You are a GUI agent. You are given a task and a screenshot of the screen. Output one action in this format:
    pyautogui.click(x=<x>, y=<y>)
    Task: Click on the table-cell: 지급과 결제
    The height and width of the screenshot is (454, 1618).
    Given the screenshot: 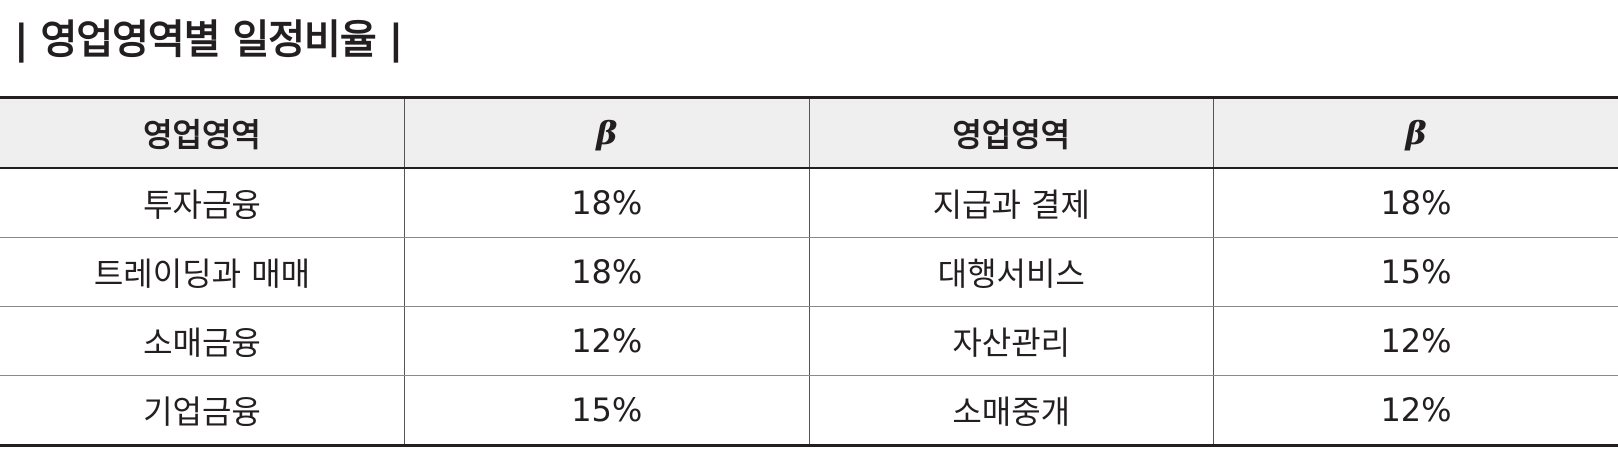 What is the action you would take?
    pyautogui.click(x=1011, y=203)
    